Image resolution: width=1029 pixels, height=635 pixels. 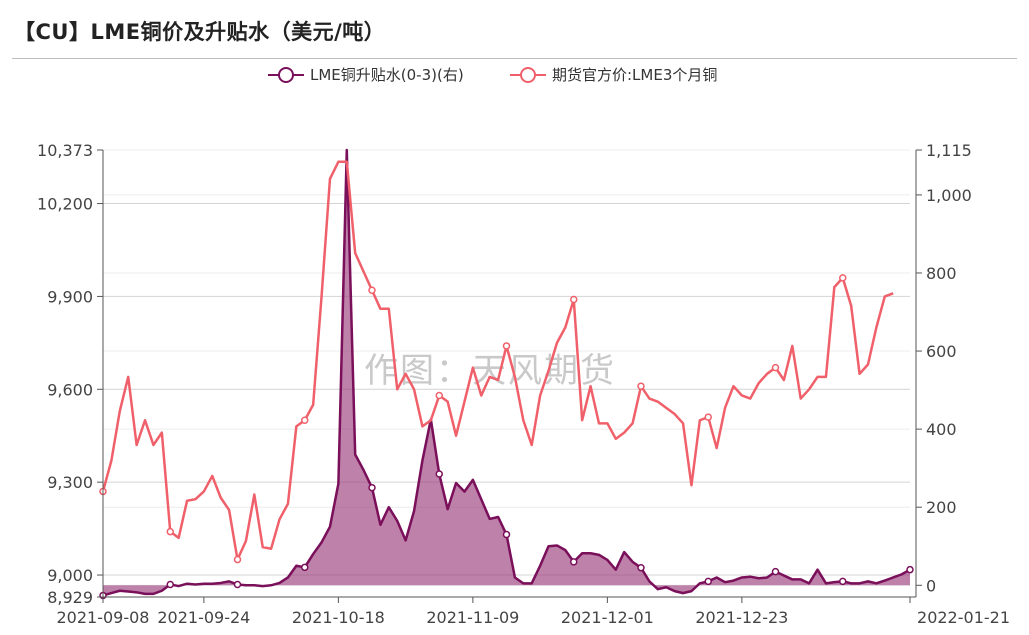 I want to click on y-right-tick-label: 1,115, so click(x=949, y=150).